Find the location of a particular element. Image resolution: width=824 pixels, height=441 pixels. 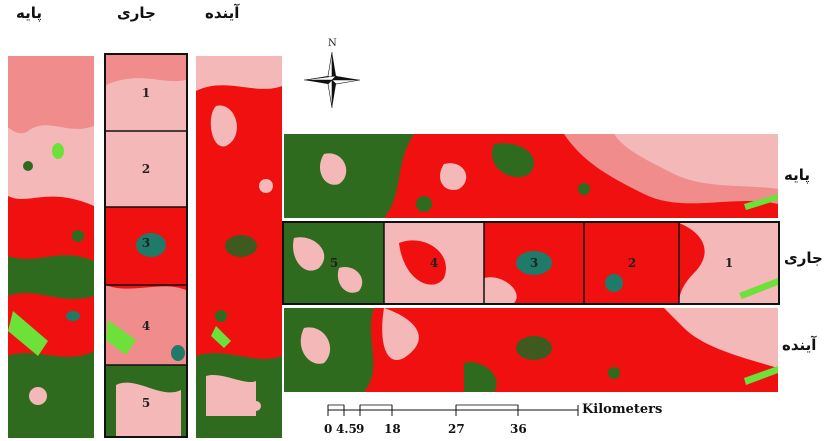

zone-label-h5: 5 is located at coordinates (334, 263).